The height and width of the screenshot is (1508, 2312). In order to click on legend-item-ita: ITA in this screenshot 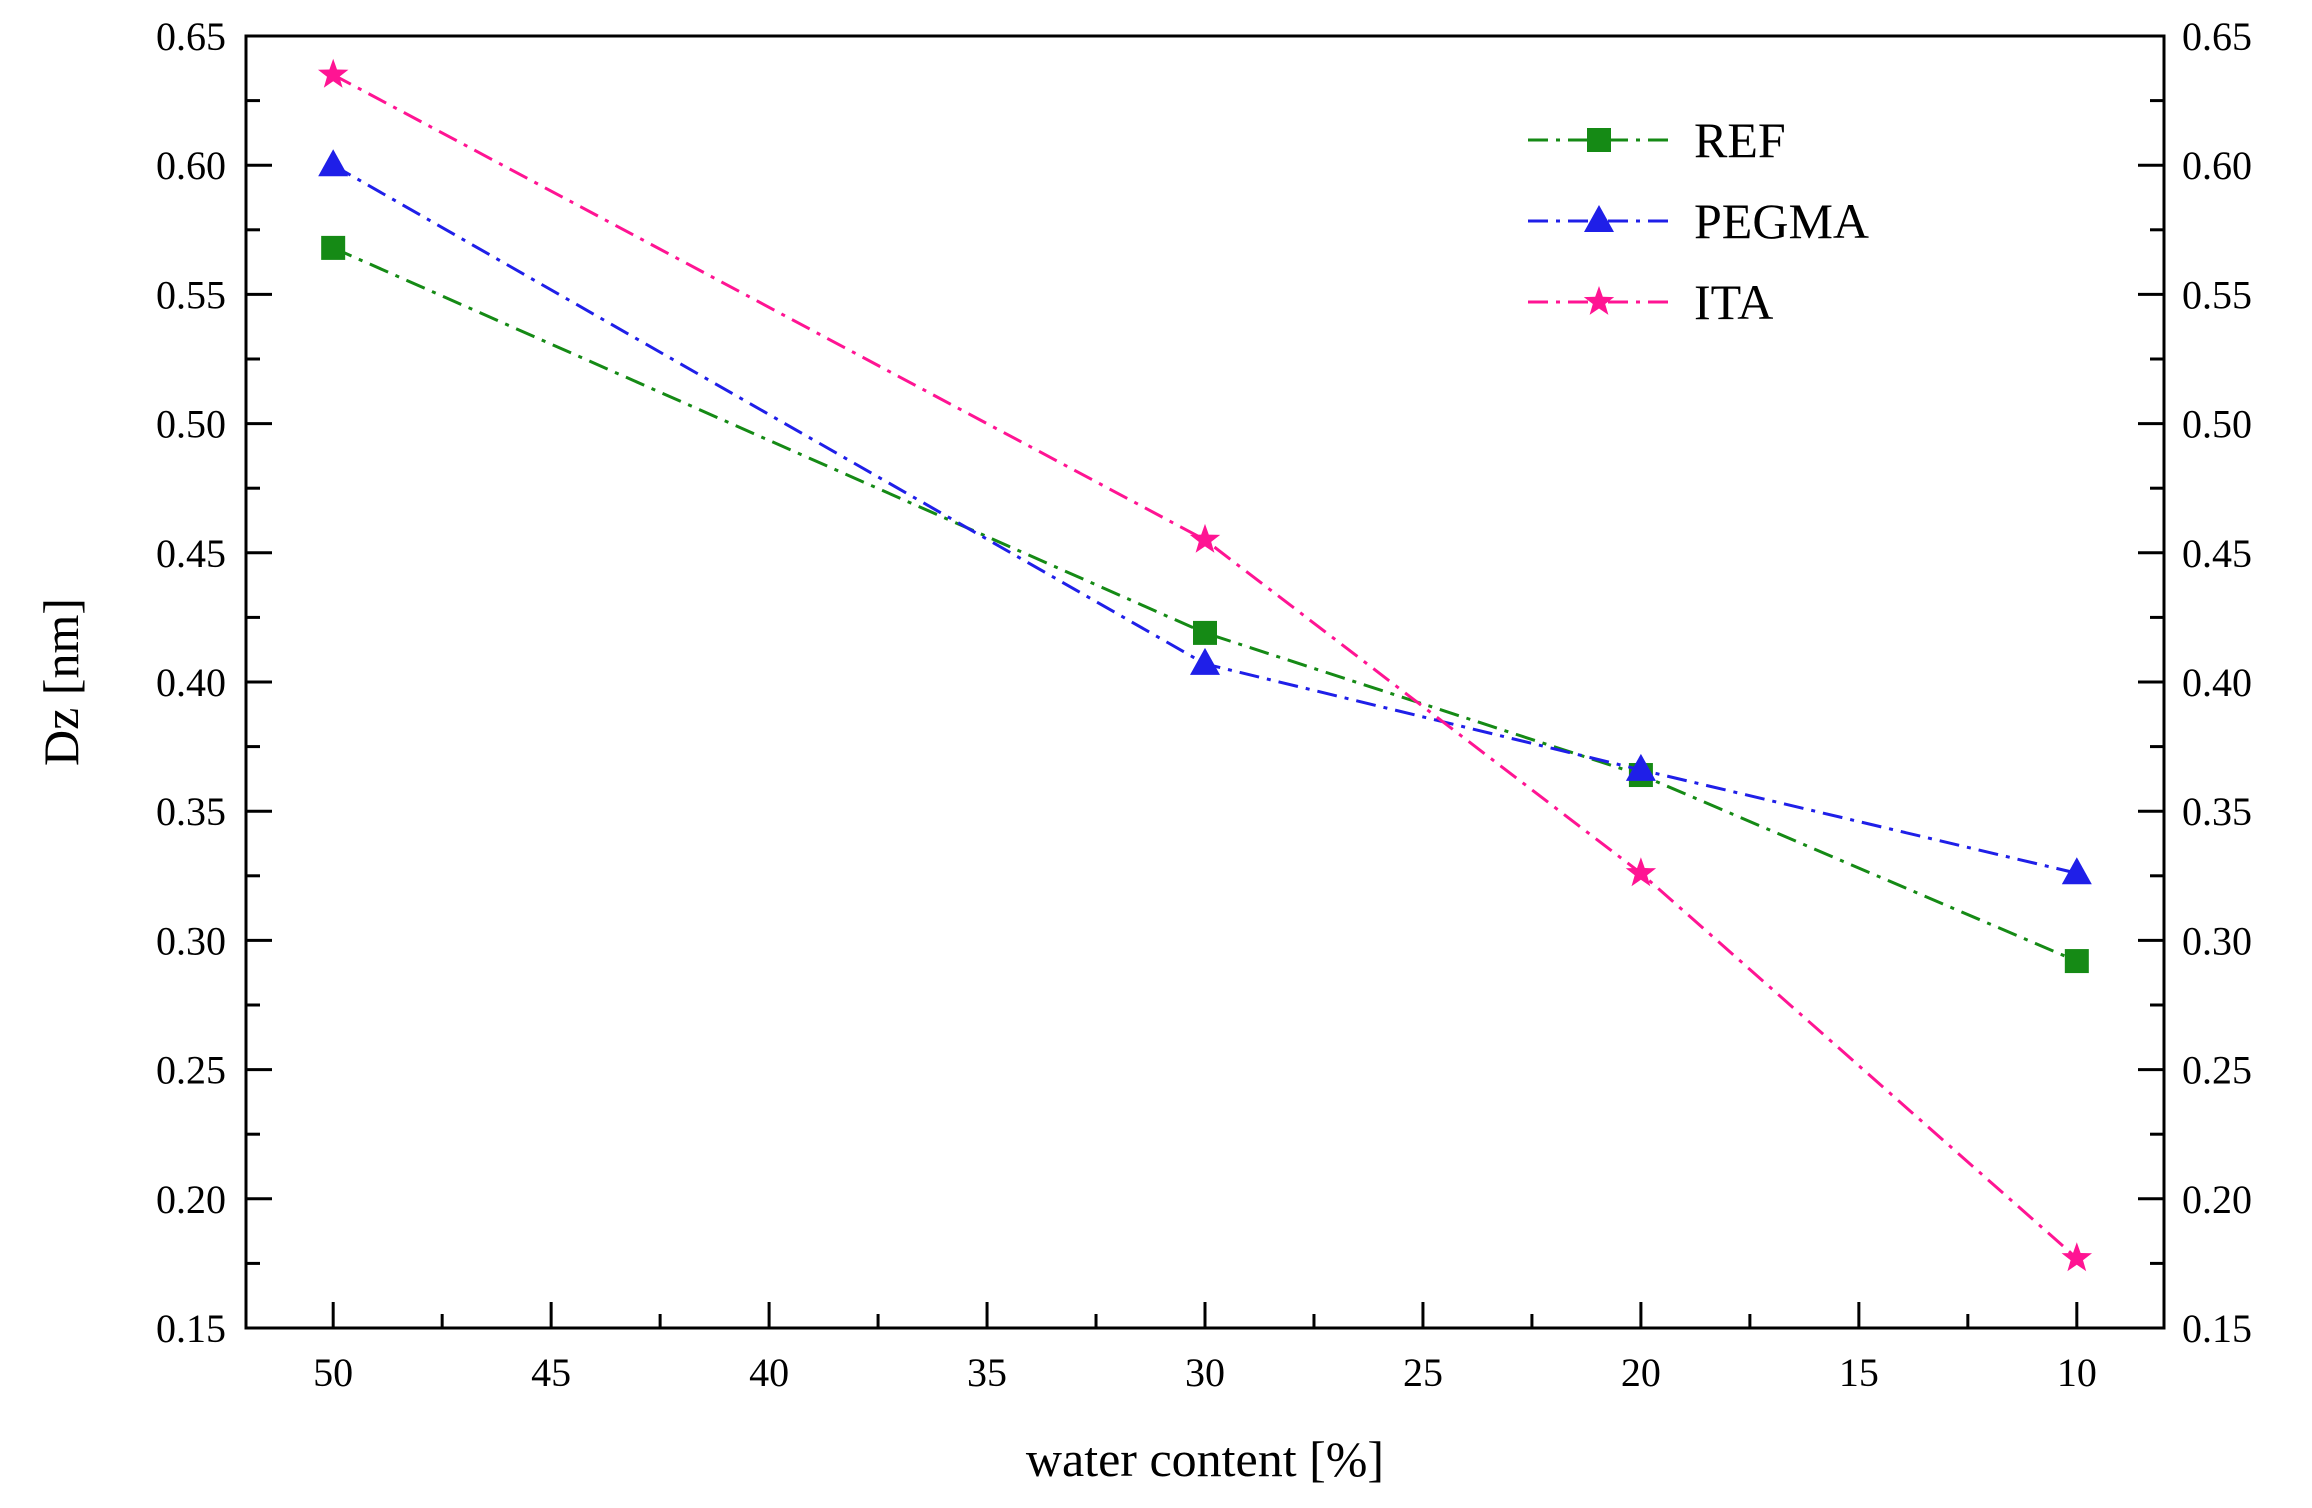, I will do `click(1650, 302)`.